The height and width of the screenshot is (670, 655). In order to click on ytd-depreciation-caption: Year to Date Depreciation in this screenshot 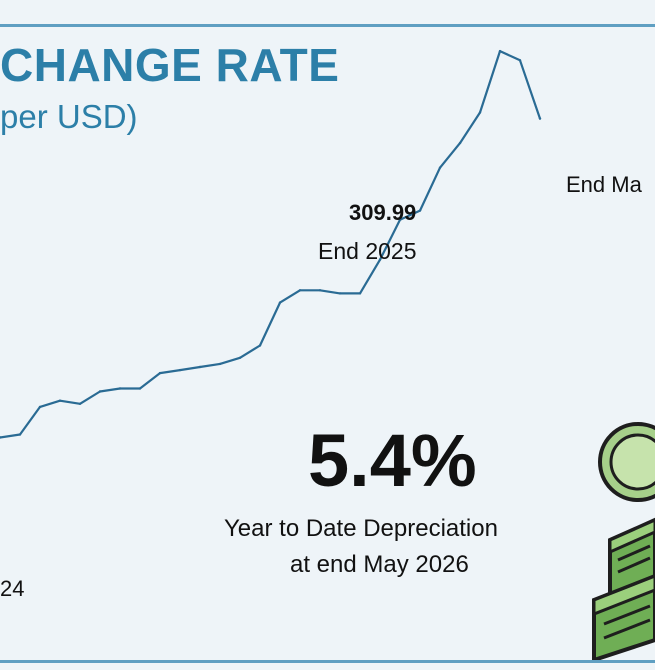, I will do `click(361, 528)`.